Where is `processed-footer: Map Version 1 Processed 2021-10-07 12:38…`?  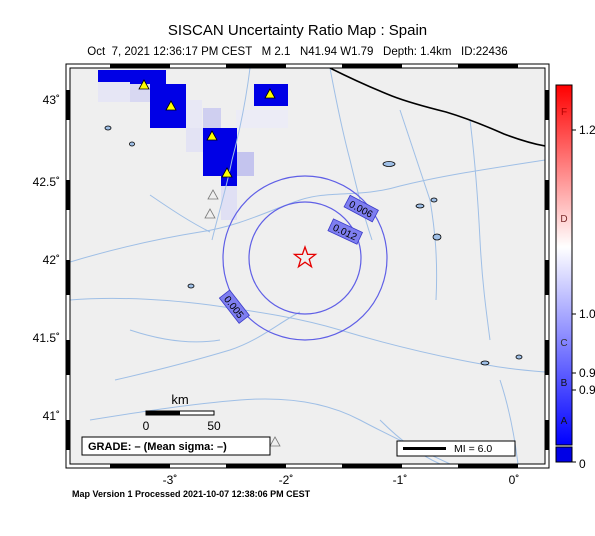
processed-footer: Map Version 1 Processed 2021-10-07 12:38… is located at coordinates (191, 494).